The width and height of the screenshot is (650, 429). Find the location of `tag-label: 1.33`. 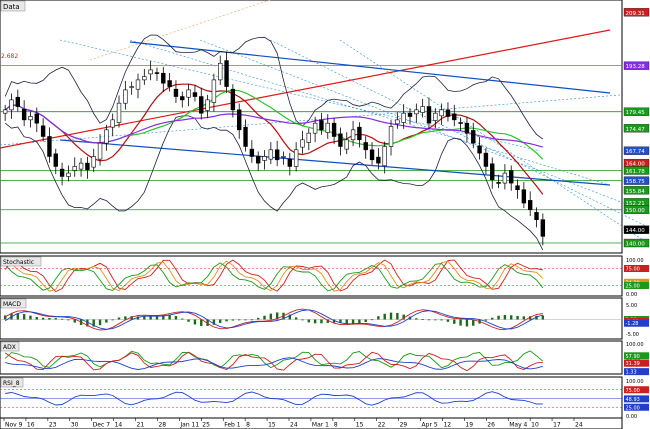

tag-label: 1.33 is located at coordinates (631, 373).